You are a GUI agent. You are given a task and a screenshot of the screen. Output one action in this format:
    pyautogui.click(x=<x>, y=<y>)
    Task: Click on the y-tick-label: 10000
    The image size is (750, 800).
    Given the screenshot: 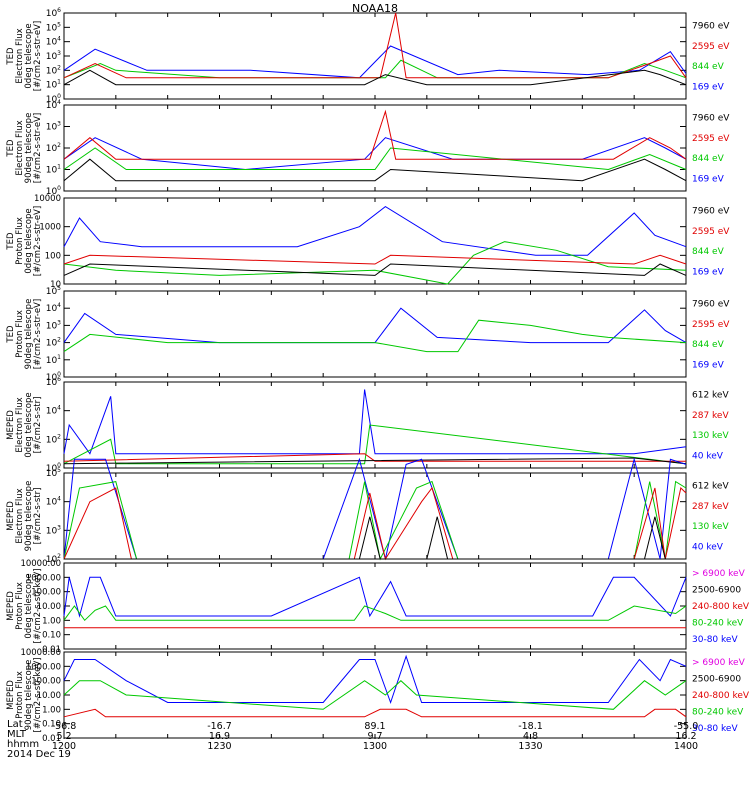 What is the action you would take?
    pyautogui.click(x=47, y=199)
    